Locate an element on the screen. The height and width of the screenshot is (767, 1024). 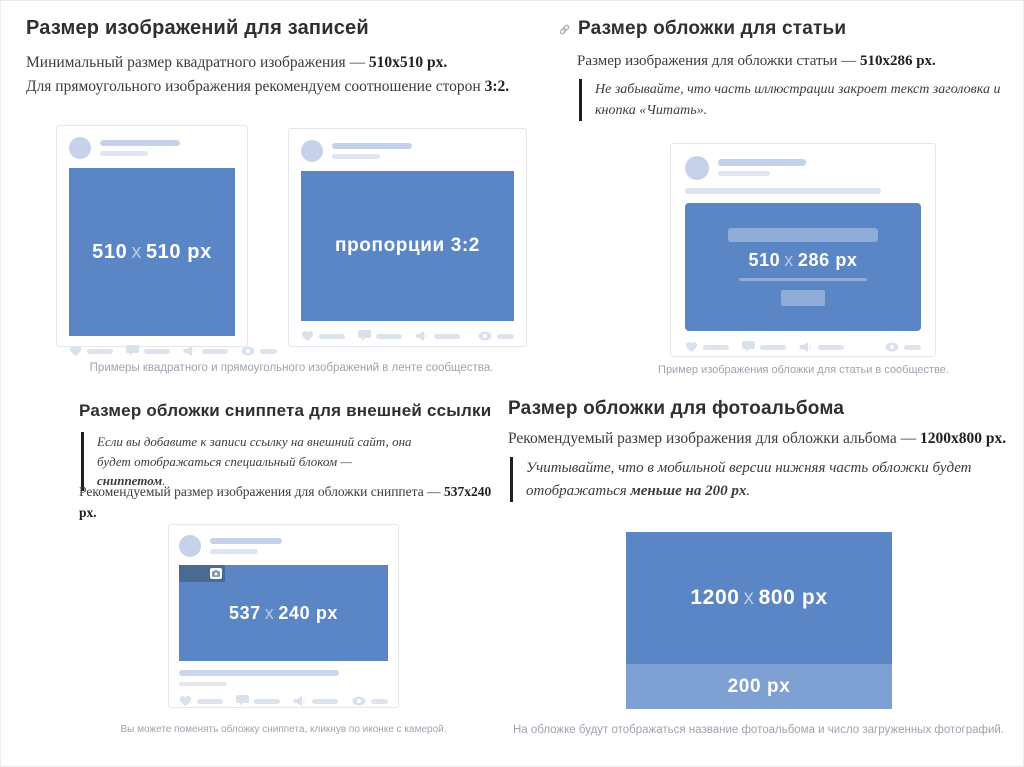
snippet-cover-placeholder: 537 x 240 px is located at coordinates (283, 613).